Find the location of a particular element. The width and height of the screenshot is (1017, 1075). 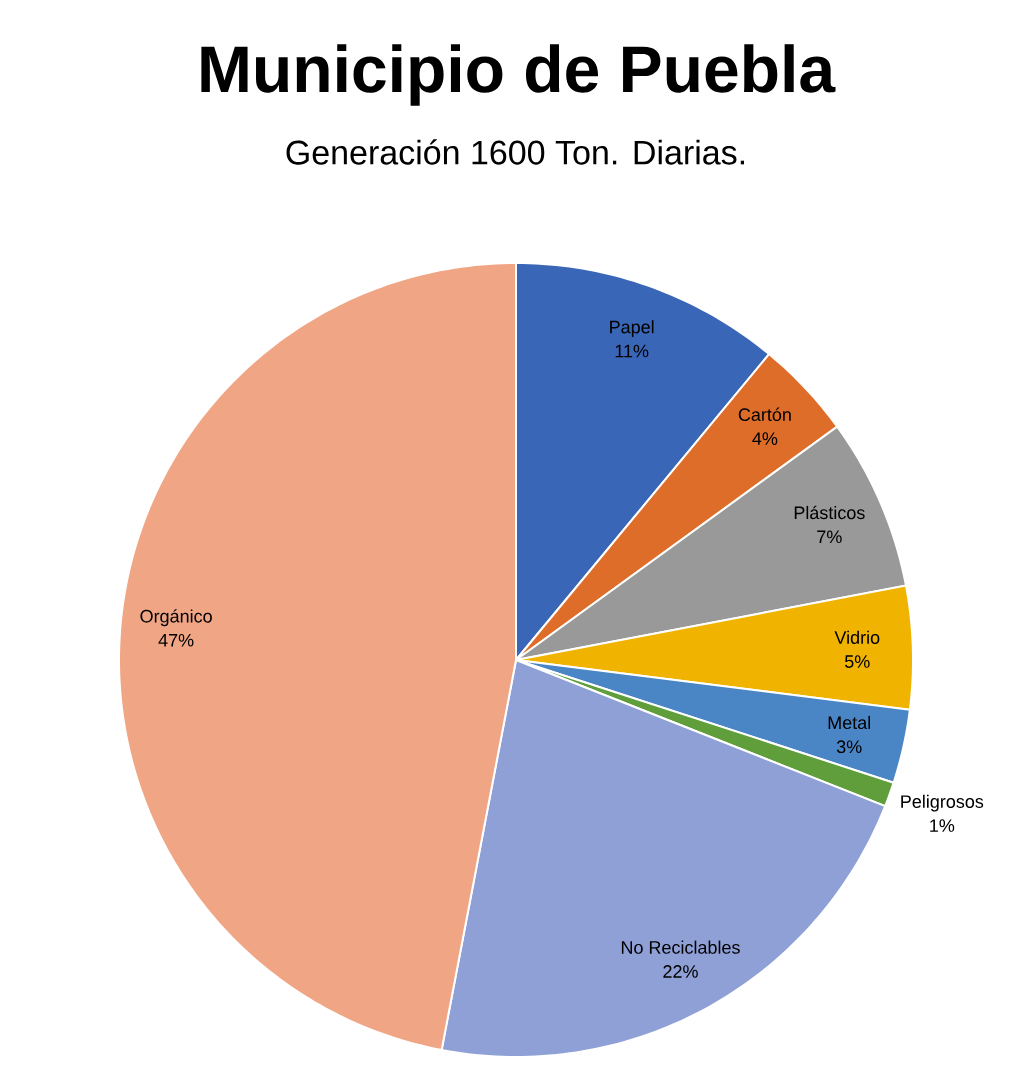

chart-title: Municipio de Puebla is located at coordinates (518, 75).